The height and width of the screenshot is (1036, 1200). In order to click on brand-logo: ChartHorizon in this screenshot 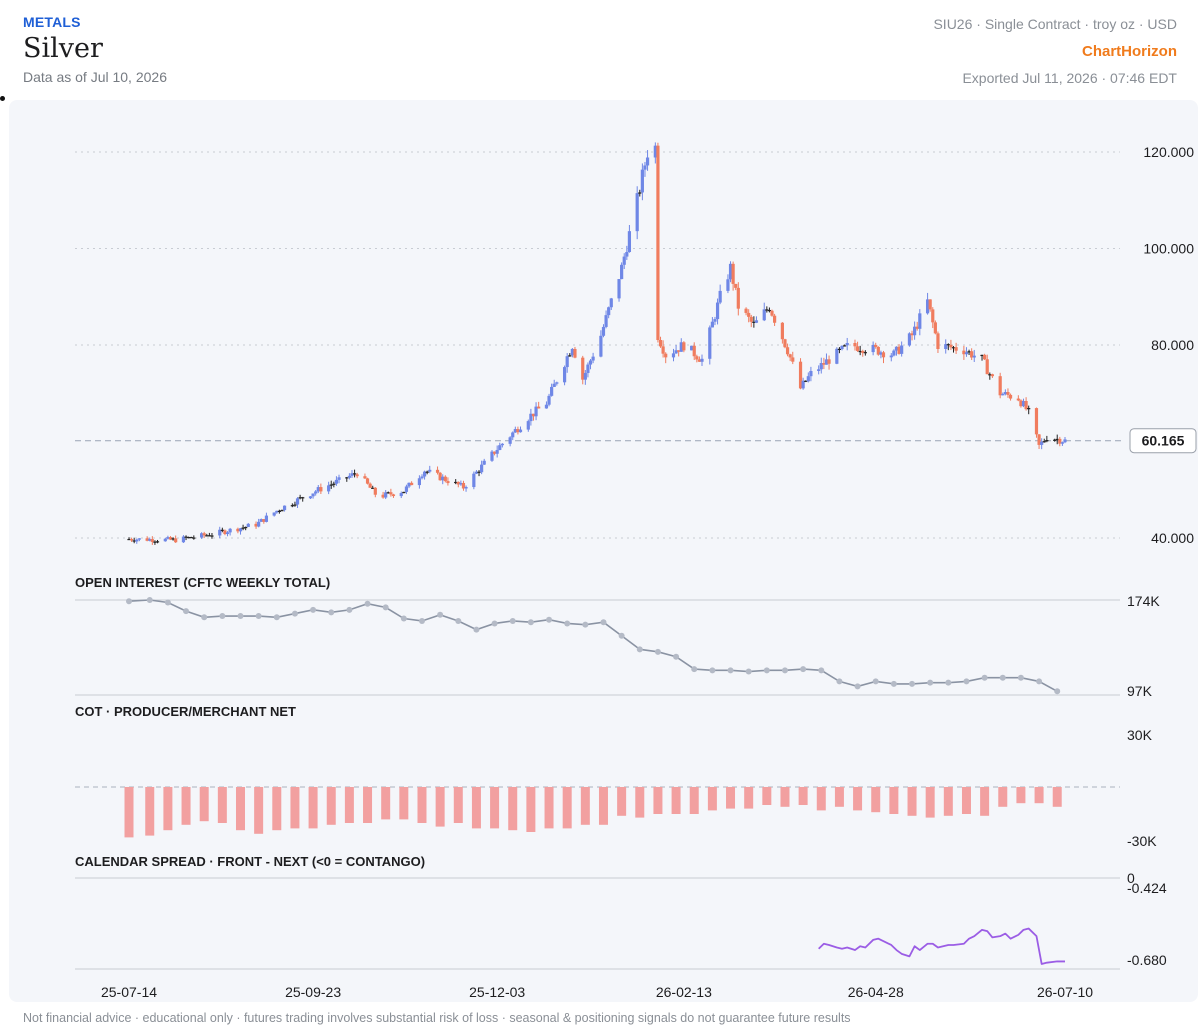, I will do `click(1129, 51)`.